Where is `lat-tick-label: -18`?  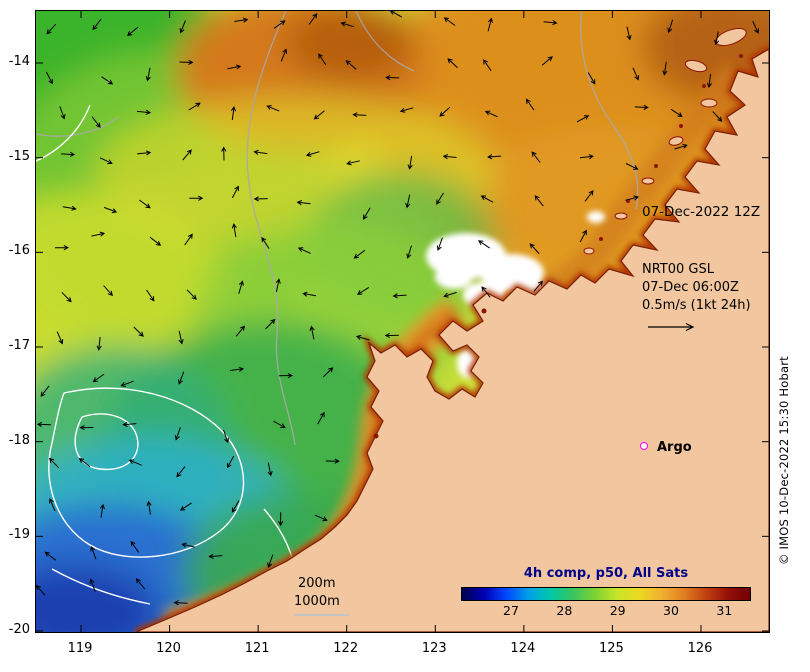 lat-tick-label: -18 is located at coordinates (19, 440).